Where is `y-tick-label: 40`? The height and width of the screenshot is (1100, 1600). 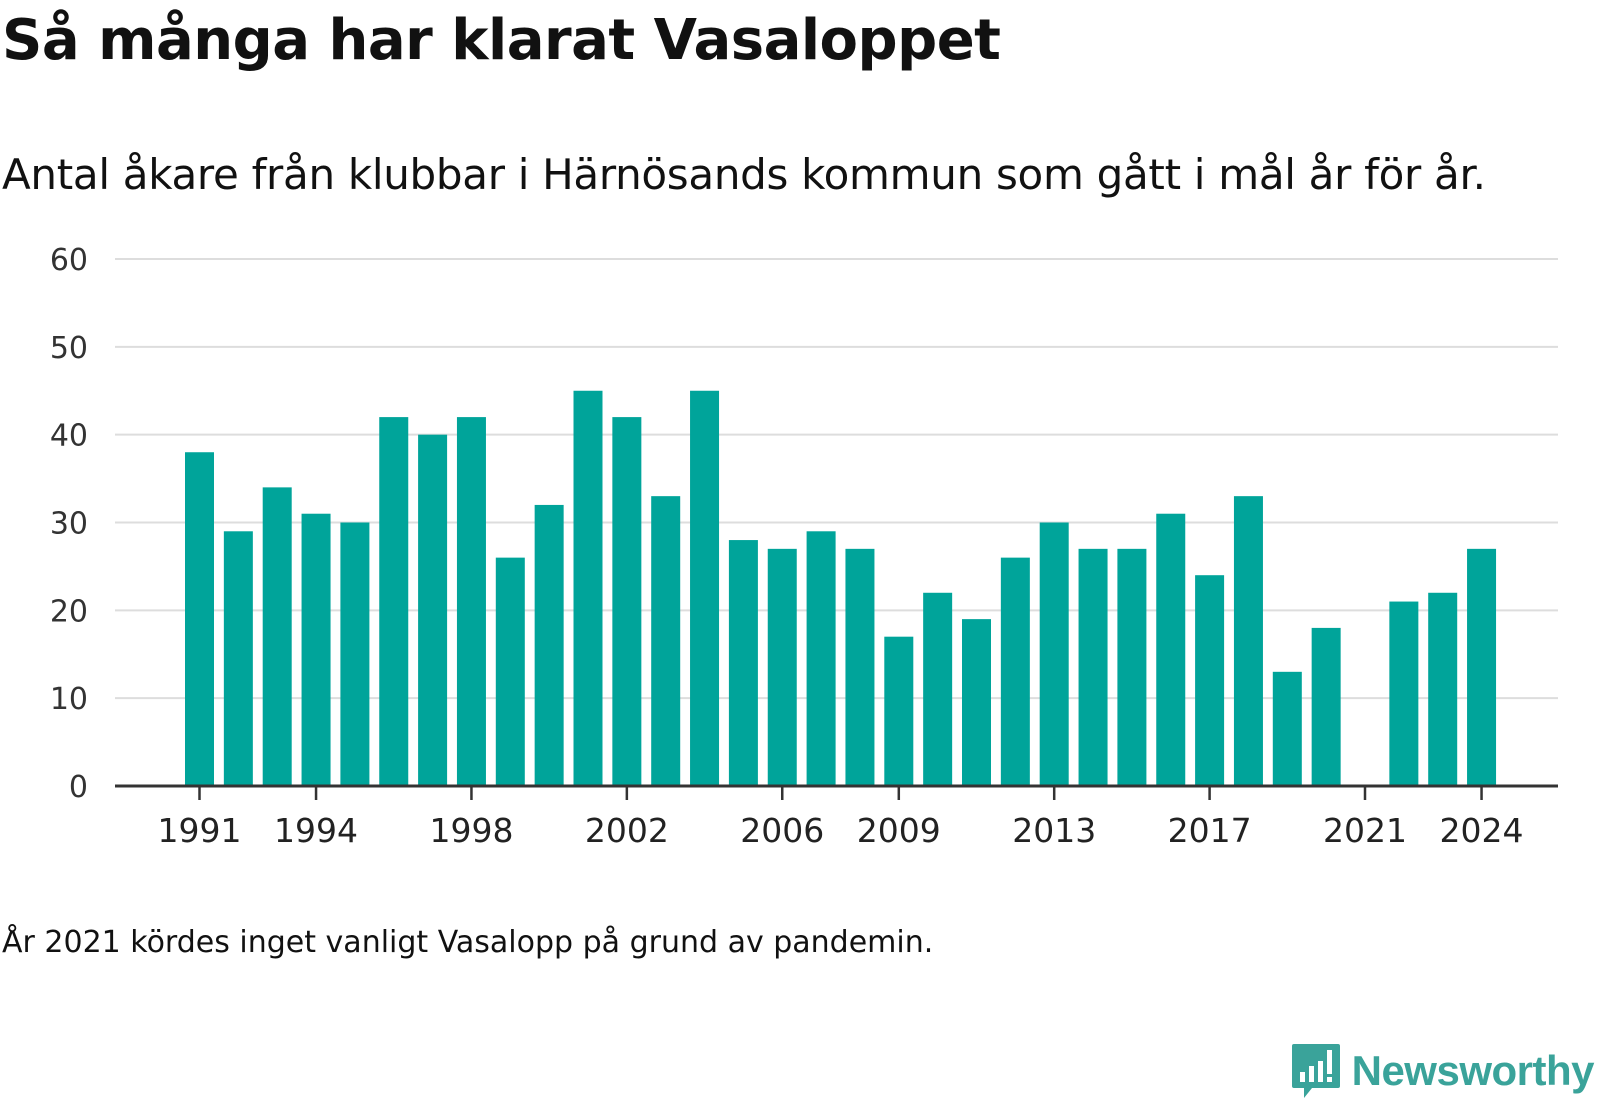 y-tick-label: 40 is located at coordinates (69, 436).